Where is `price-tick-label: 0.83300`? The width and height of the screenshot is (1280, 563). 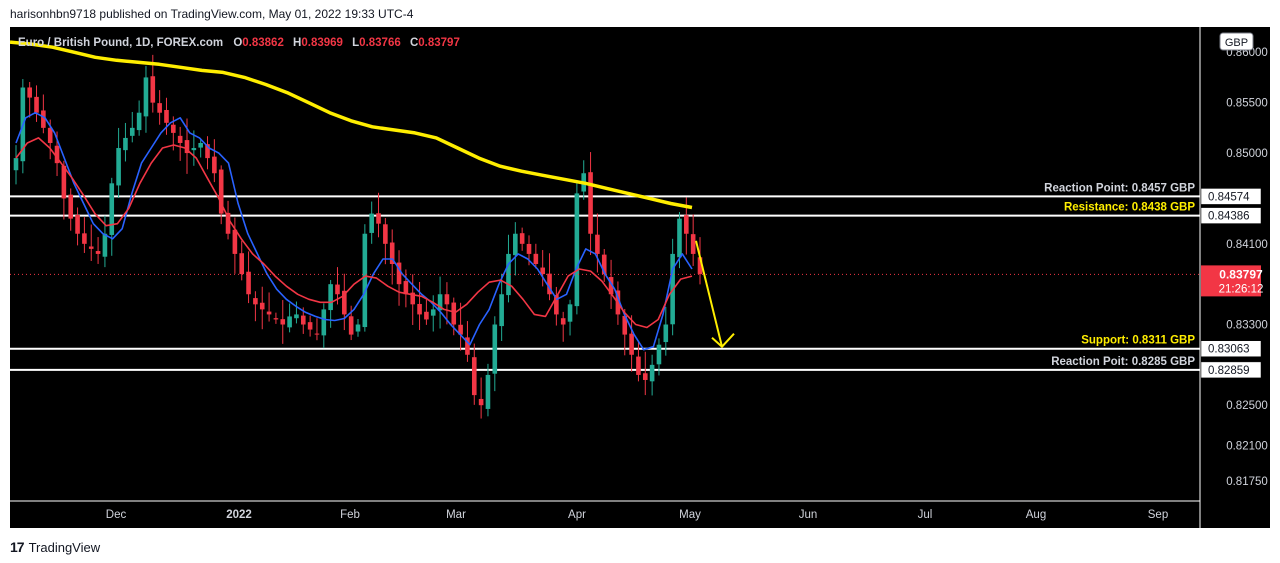 price-tick-label: 0.83300 is located at coordinates (1247, 326).